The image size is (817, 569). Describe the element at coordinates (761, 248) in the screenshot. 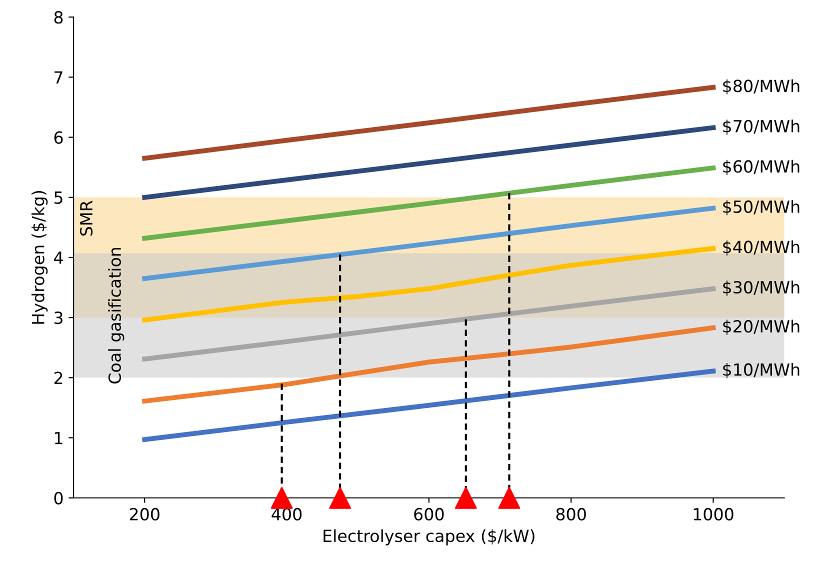

I see `series-label: $40/MWh` at that location.